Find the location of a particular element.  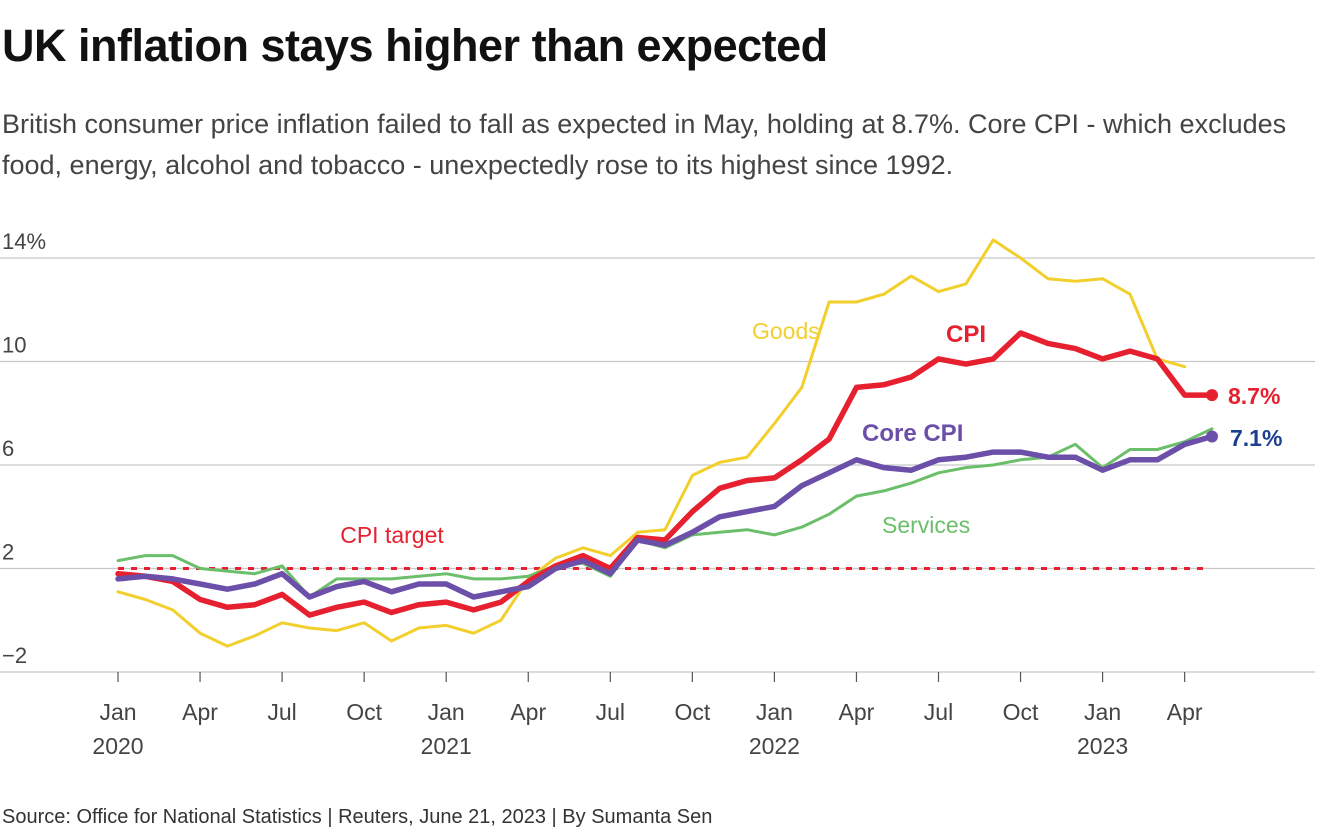

services-label: Services is located at coordinates (926, 525).